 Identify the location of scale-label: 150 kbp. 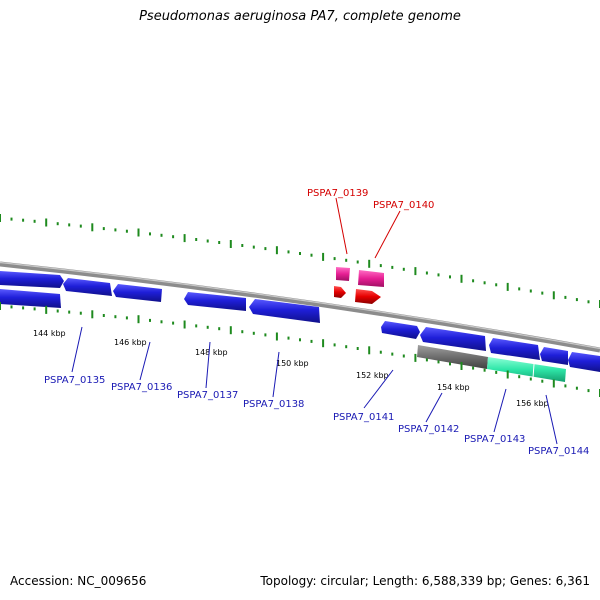
(292, 363).